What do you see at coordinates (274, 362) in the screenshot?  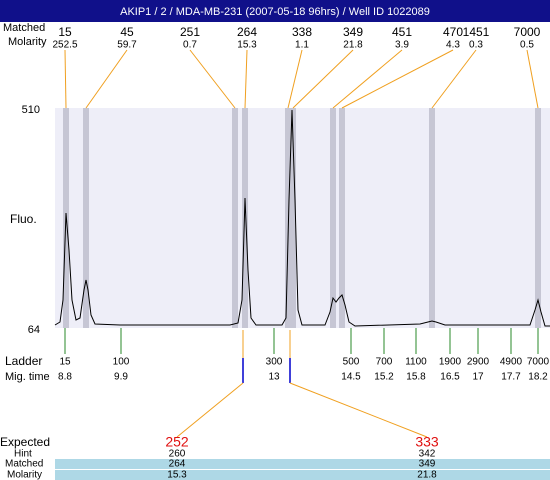 I see `ladder-size: 300` at bounding box center [274, 362].